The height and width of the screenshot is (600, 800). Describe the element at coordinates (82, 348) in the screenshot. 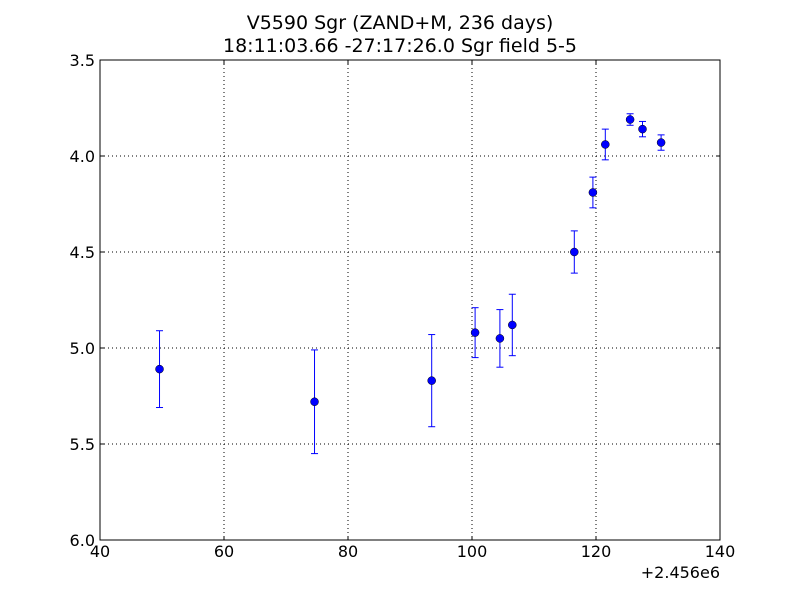

I see `y-tick-label: 5.0` at that location.